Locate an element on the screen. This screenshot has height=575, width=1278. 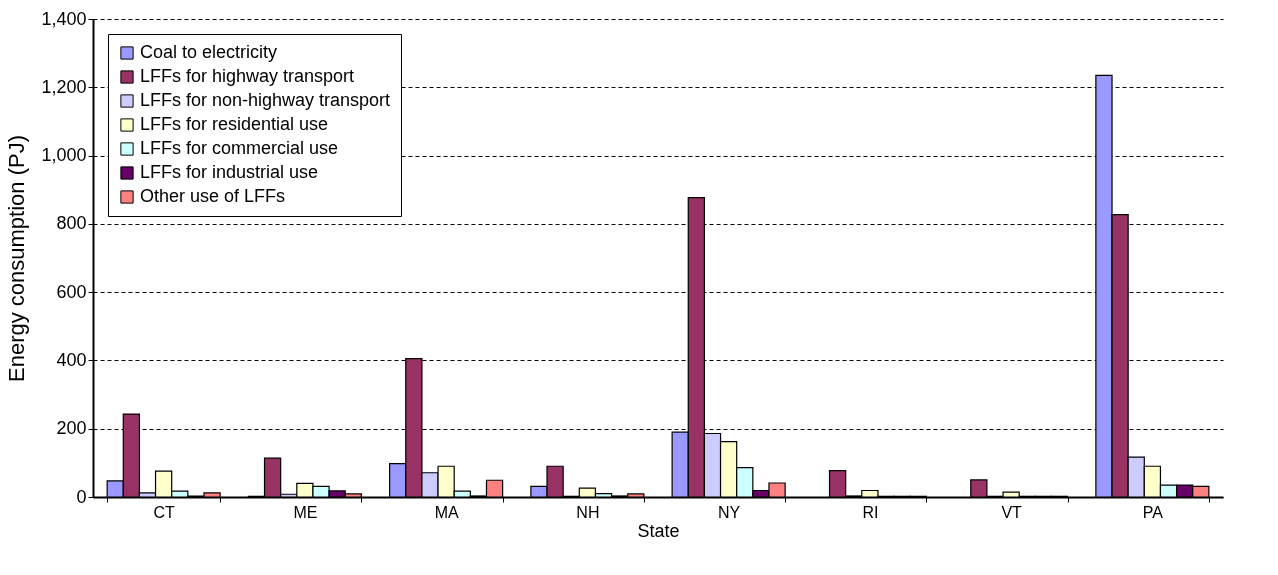
x-tick-label: NY is located at coordinates (729, 512).